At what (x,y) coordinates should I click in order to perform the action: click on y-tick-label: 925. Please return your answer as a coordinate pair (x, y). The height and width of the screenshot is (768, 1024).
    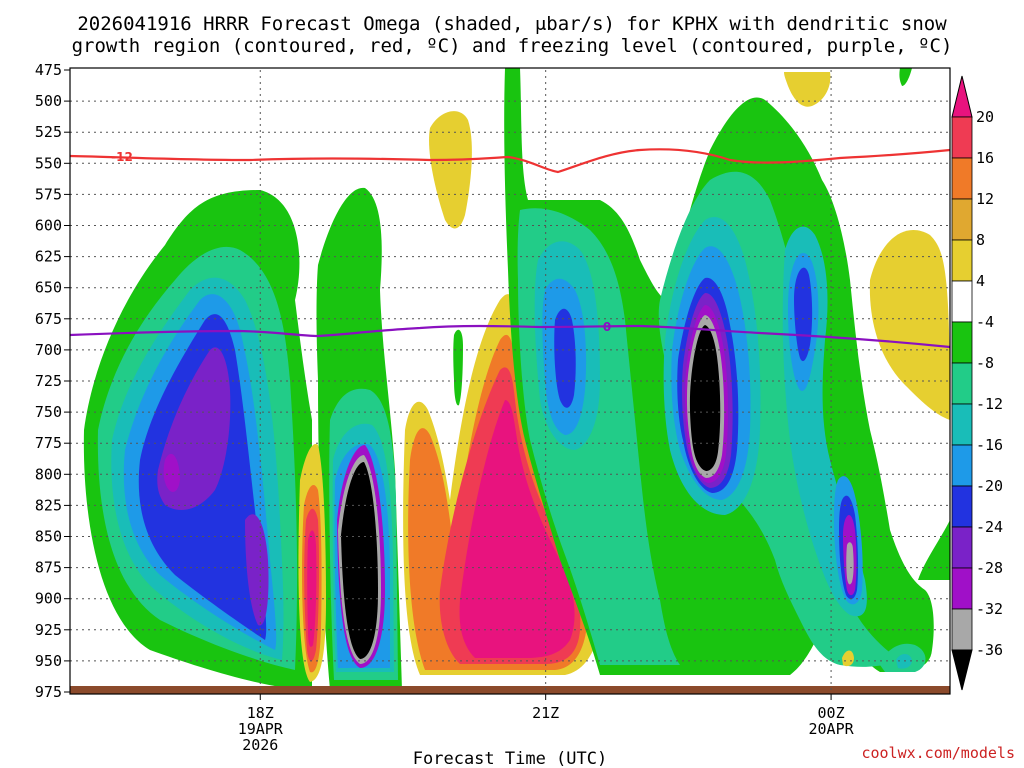
    Looking at the image, I should click on (48, 630).